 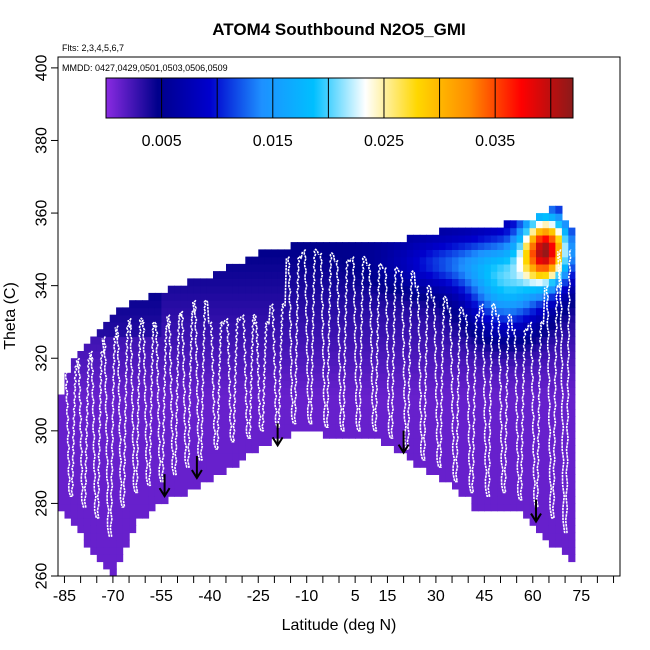 I want to click on y-tick-label: 300, so click(x=42, y=430).